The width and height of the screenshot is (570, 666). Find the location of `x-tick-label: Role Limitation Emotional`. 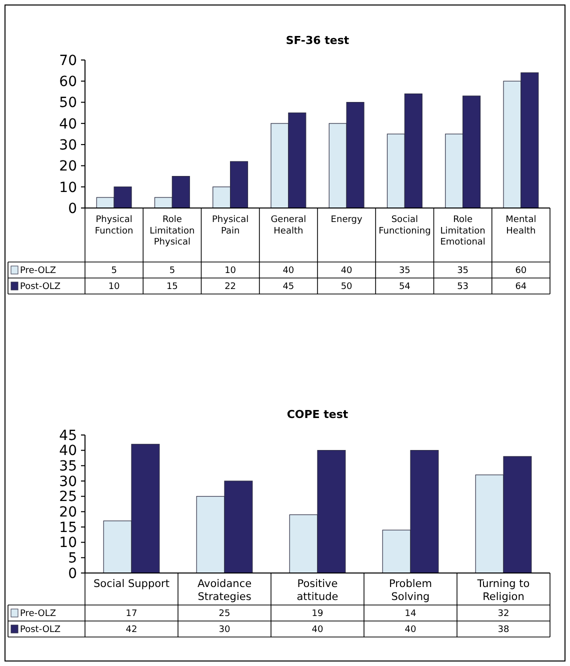

x-tick-label: Role Limitation Emotional is located at coordinates (463, 231).